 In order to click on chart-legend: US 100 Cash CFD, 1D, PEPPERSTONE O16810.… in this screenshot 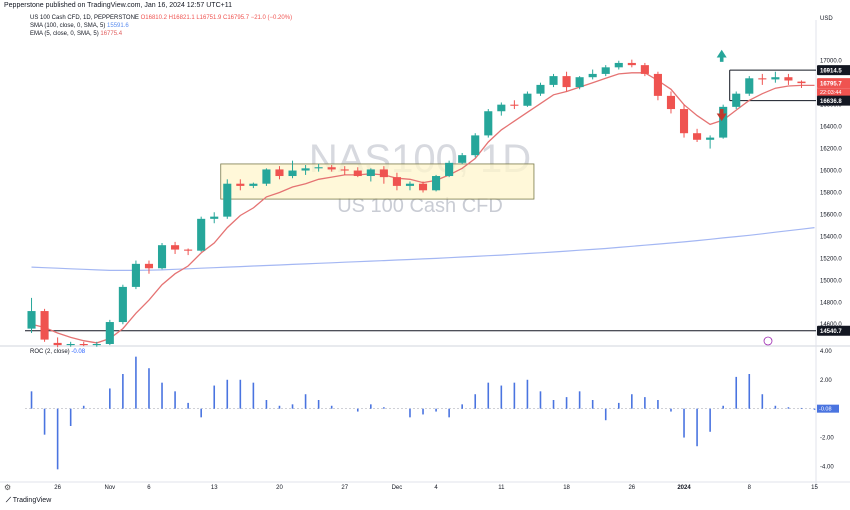, I will do `click(161, 26)`.